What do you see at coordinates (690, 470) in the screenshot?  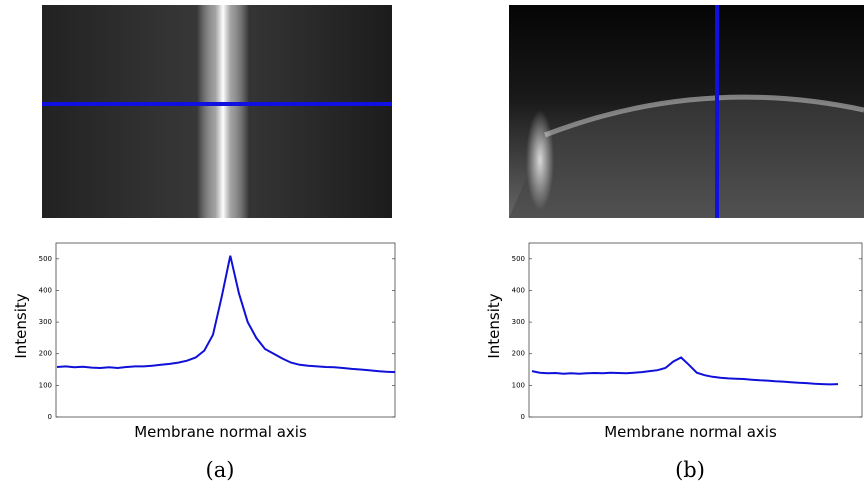 I see `caption: (b)` at bounding box center [690, 470].